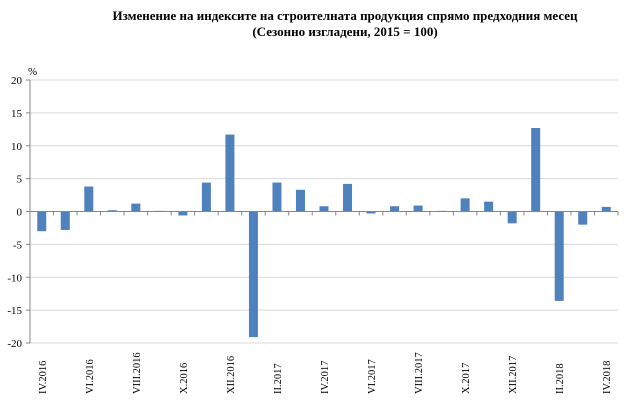 Image resolution: width=630 pixels, height=400 pixels. I want to click on x-tick-label: VIII.2017, so click(419, 373).